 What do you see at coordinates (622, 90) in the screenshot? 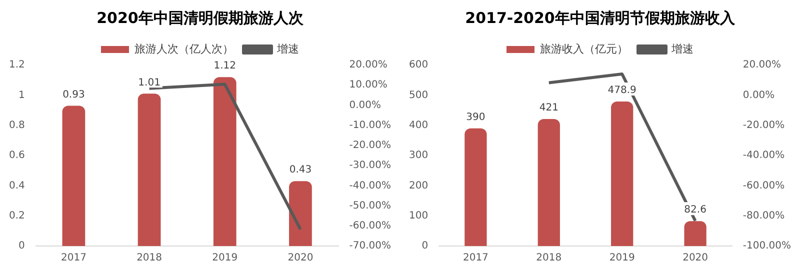
I see `data-label: 478.9` at bounding box center [622, 90].